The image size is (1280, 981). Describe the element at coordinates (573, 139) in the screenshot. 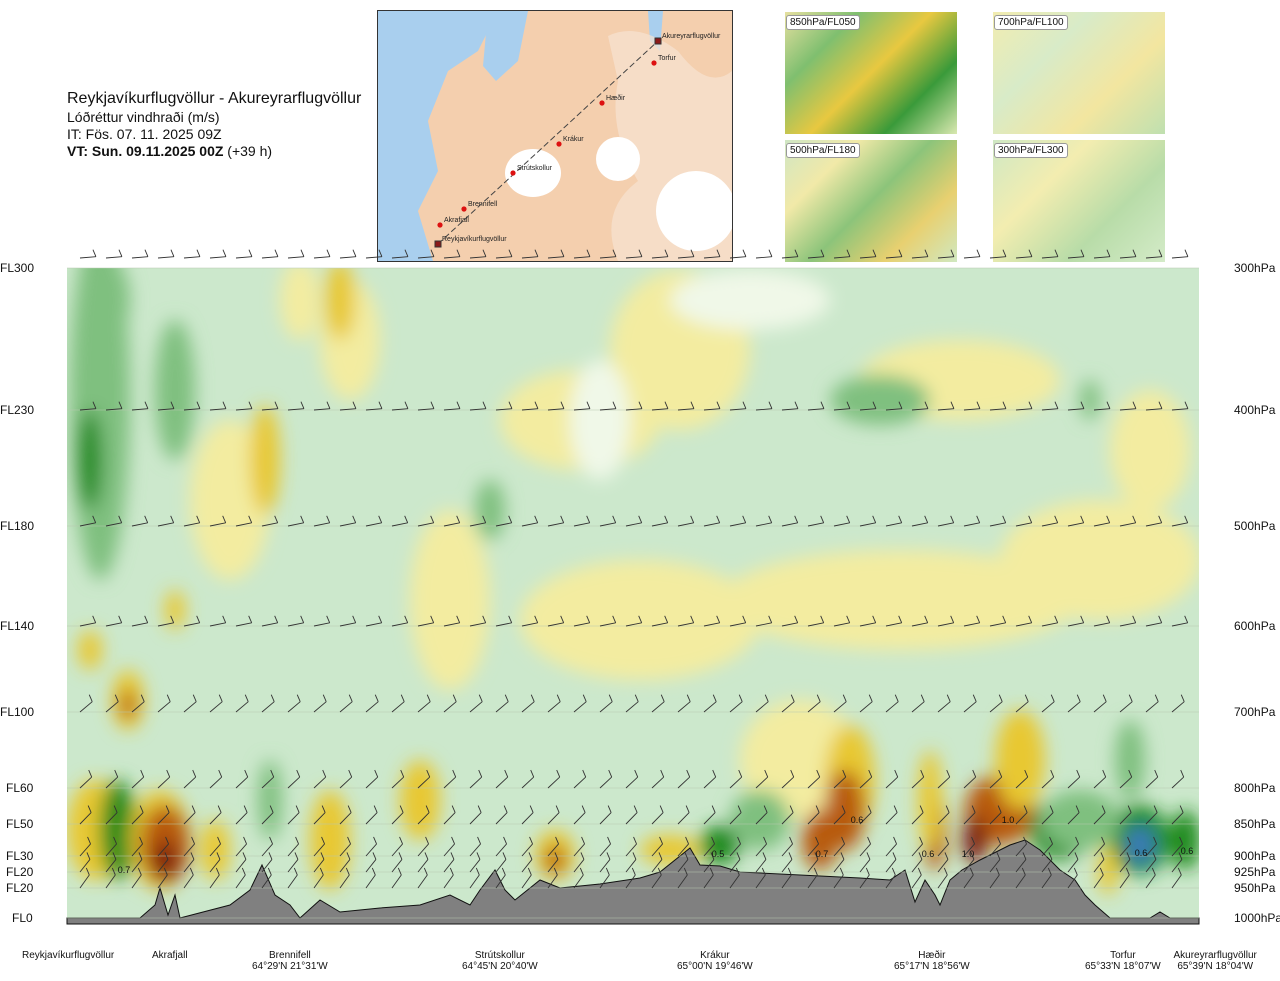

I see `map-point-label: Krákur` at that location.